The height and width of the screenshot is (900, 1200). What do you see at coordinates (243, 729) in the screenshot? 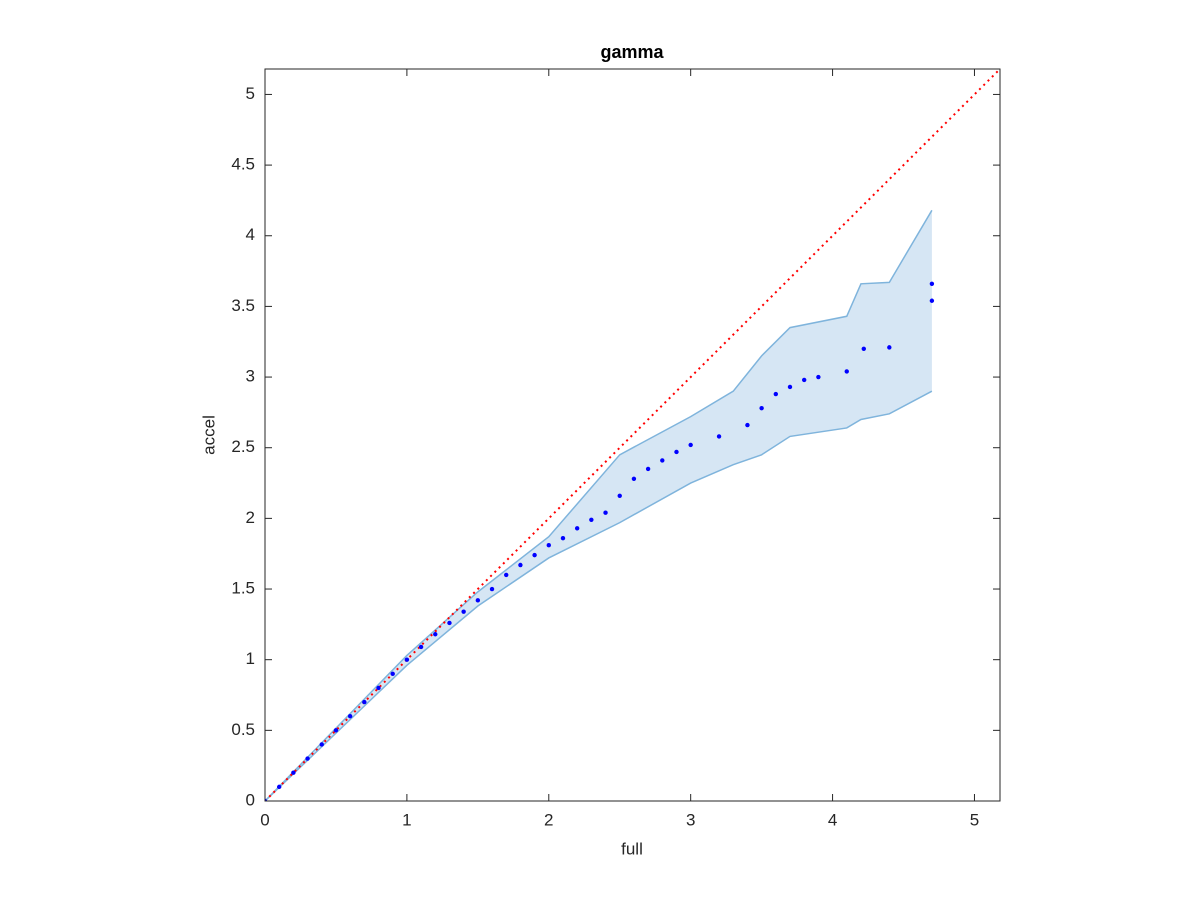
I see `y-tick-label: 0.5` at bounding box center [243, 729].